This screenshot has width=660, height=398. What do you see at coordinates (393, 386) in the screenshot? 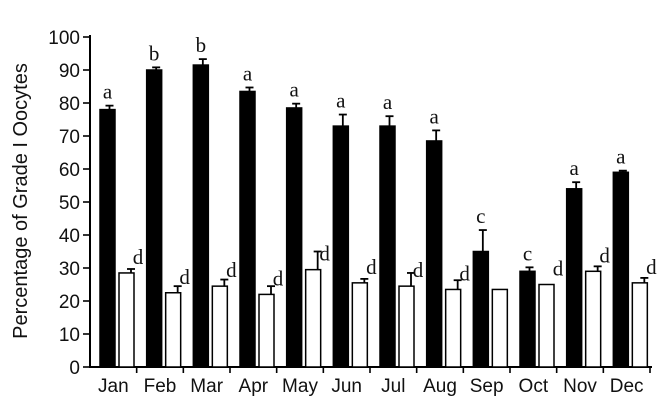
I see `x-tick-label: Jul` at bounding box center [393, 386].